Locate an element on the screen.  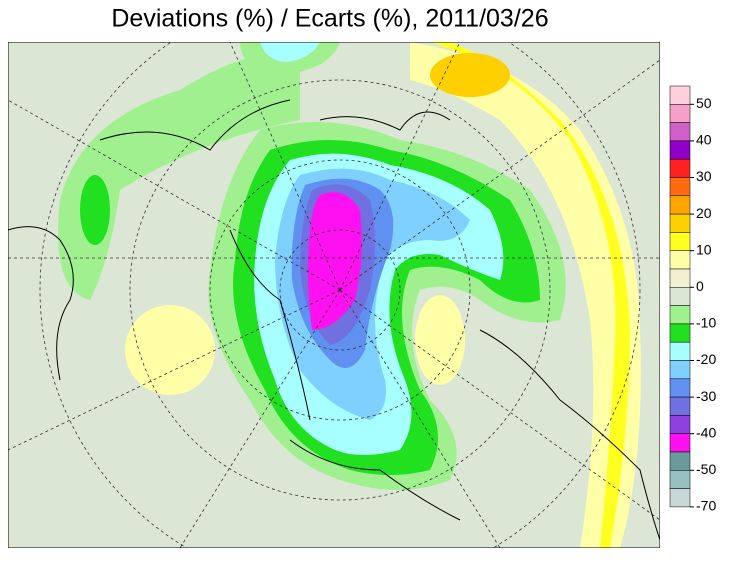
colorbar-label: 30 is located at coordinates (704, 176).